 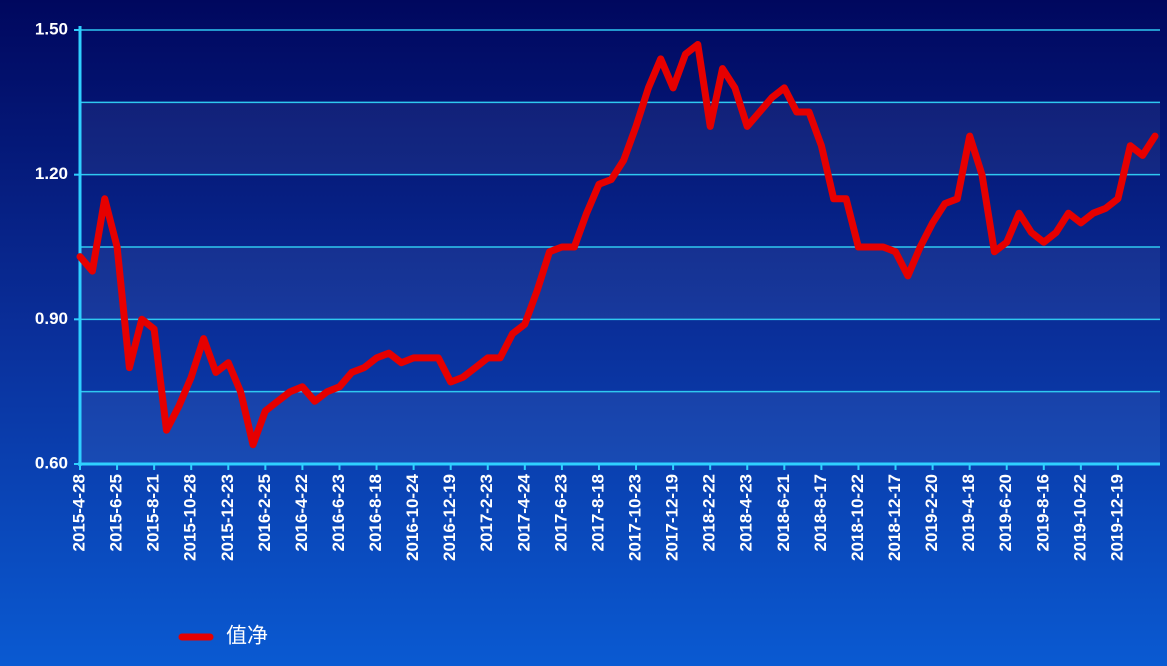 What do you see at coordinates (78, 513) in the screenshot?
I see `x-tick-label: 2015-4-28` at bounding box center [78, 513].